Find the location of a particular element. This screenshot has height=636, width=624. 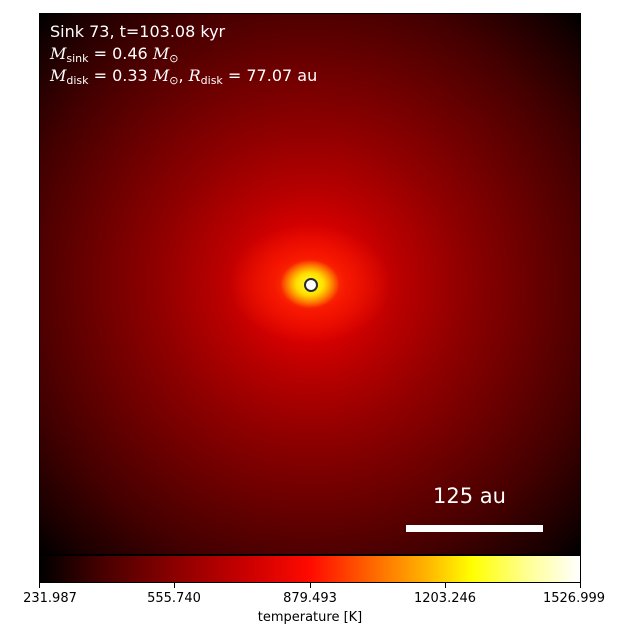

temperature-colorbar is located at coordinates (310, 569).